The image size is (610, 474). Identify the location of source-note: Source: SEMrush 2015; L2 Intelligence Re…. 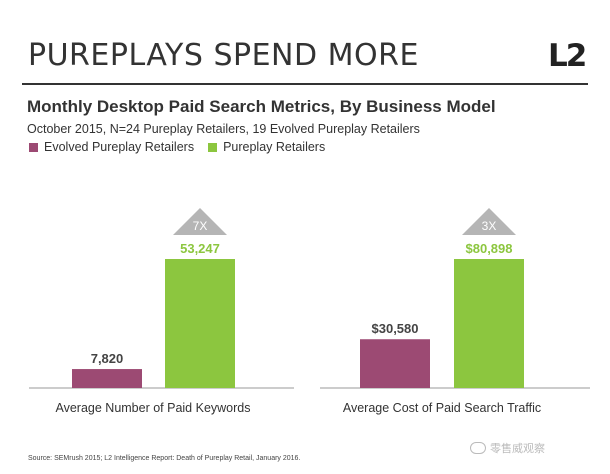
(164, 458).